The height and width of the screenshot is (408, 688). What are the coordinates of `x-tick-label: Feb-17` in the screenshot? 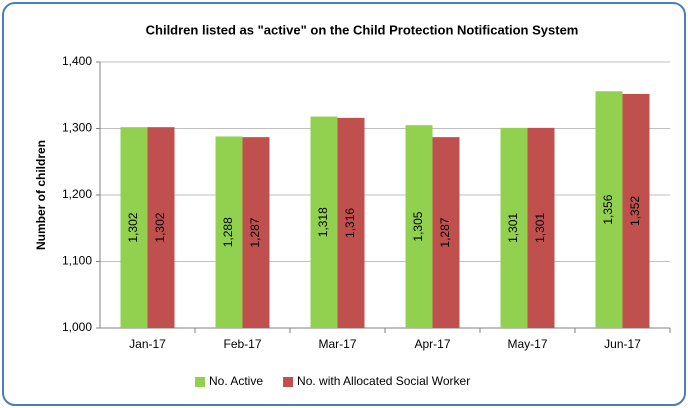 It's located at (242, 344).